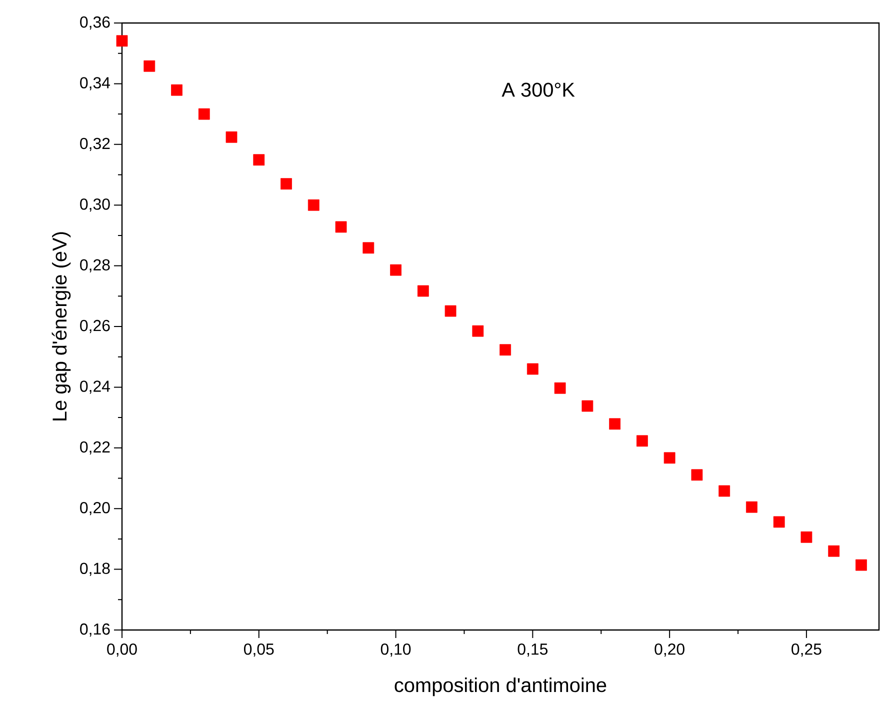  I want to click on x-tick-label: 0,20, so click(669, 650).